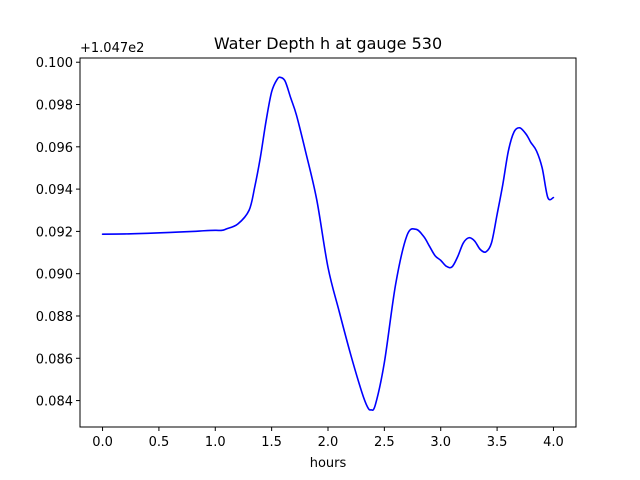 Image resolution: width=640 pixels, height=480 pixels. Describe the element at coordinates (54, 232) in the screenshot. I see `y-tick-label: 0.092` at that location.